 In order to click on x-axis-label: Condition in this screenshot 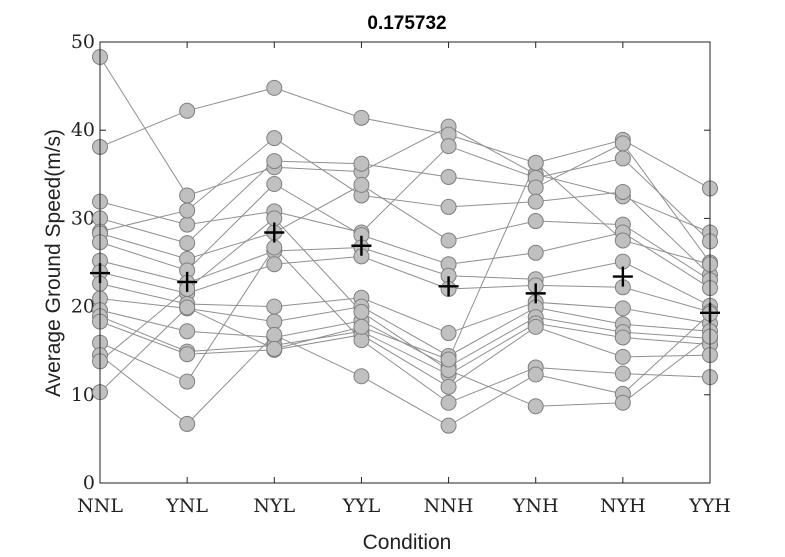, I will do `click(407, 542)`.